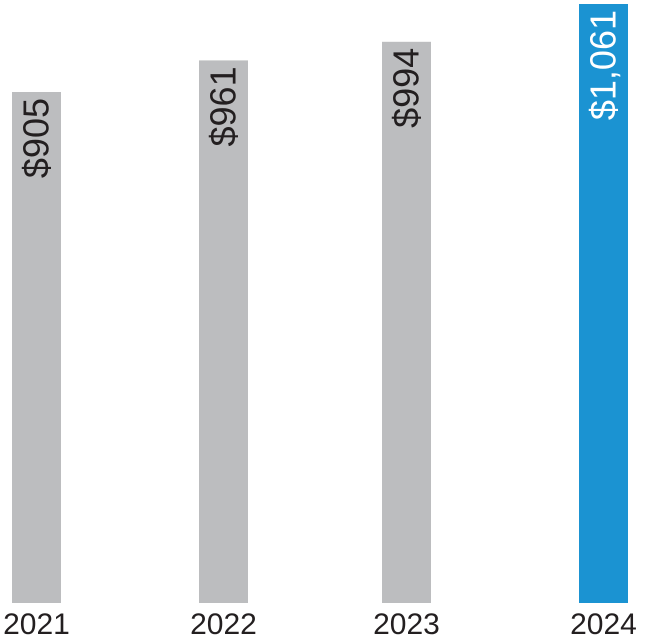  Describe the element at coordinates (406, 623) in the screenshot. I see `x-tick-label-2023: 2023` at that location.